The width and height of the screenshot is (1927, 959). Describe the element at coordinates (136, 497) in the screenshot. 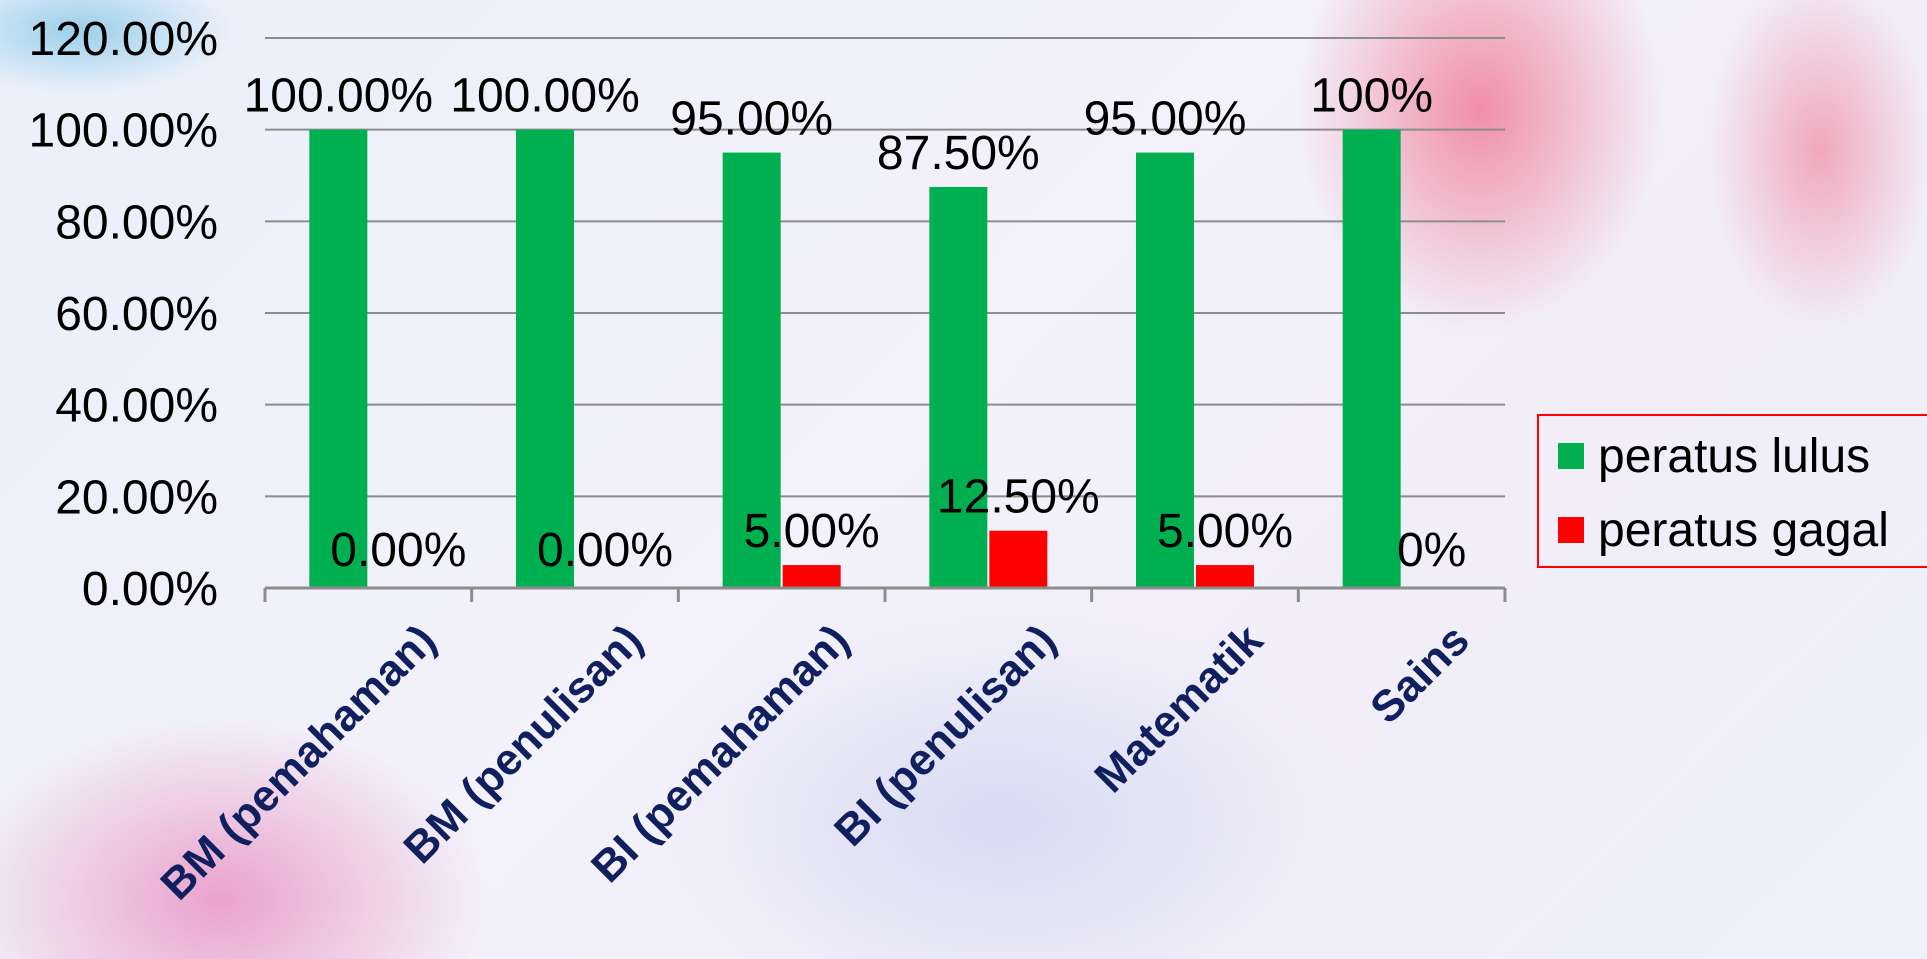

I see `y-tick-label: 20.00%` at that location.